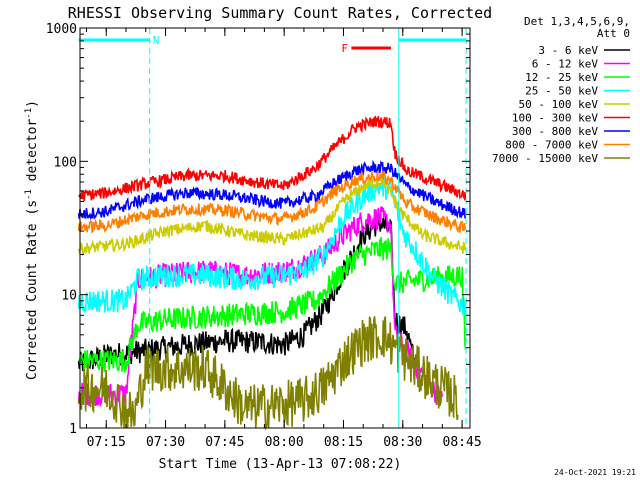 The height and width of the screenshot is (480, 640). Describe the element at coordinates (65, 162) in the screenshot. I see `y-tick-label: 100` at that location.